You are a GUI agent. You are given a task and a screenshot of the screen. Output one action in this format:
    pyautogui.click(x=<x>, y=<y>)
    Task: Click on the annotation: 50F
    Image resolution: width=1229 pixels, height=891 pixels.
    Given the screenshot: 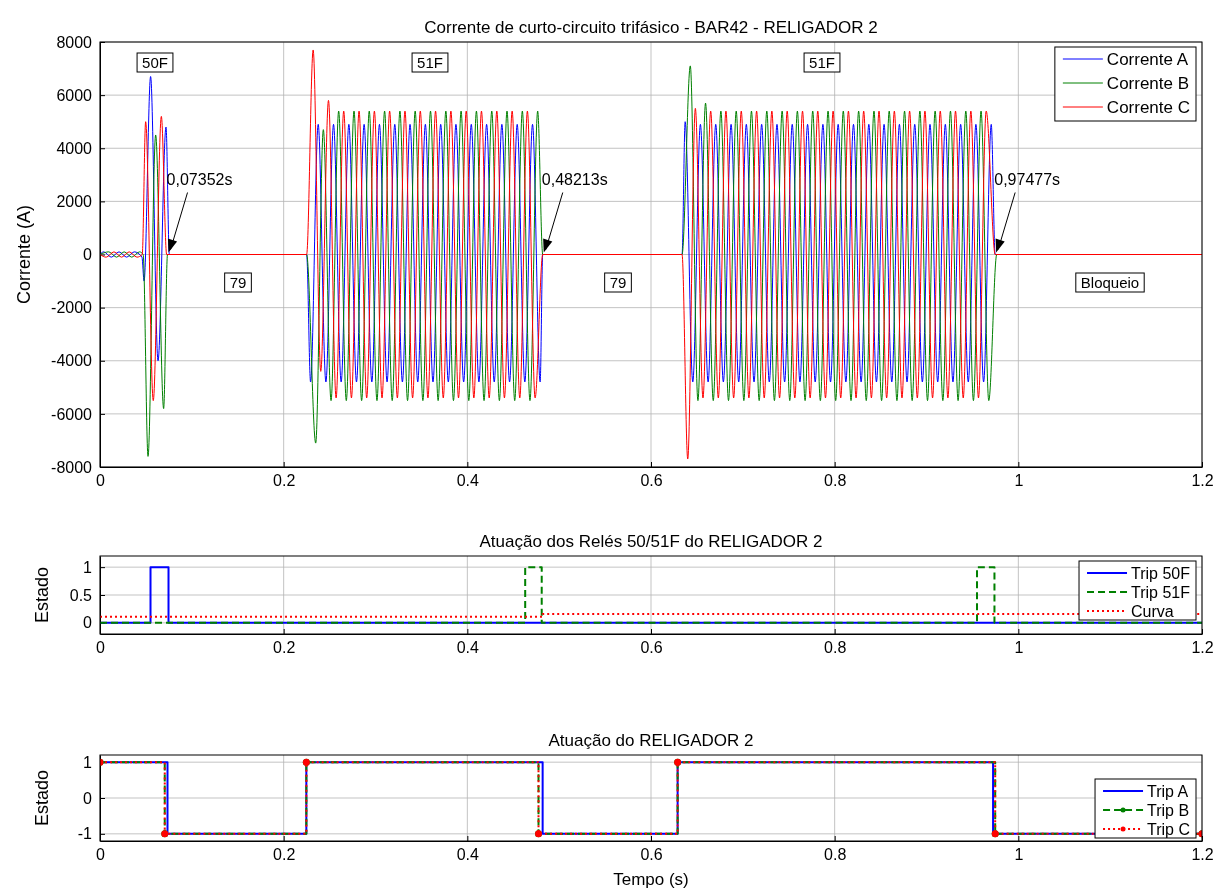 What is the action you would take?
    pyautogui.click(x=155, y=62)
    